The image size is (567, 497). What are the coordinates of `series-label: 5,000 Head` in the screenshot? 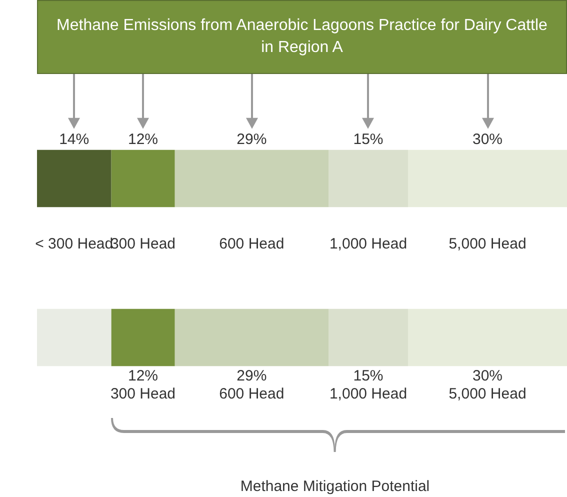 It's located at (487, 393).